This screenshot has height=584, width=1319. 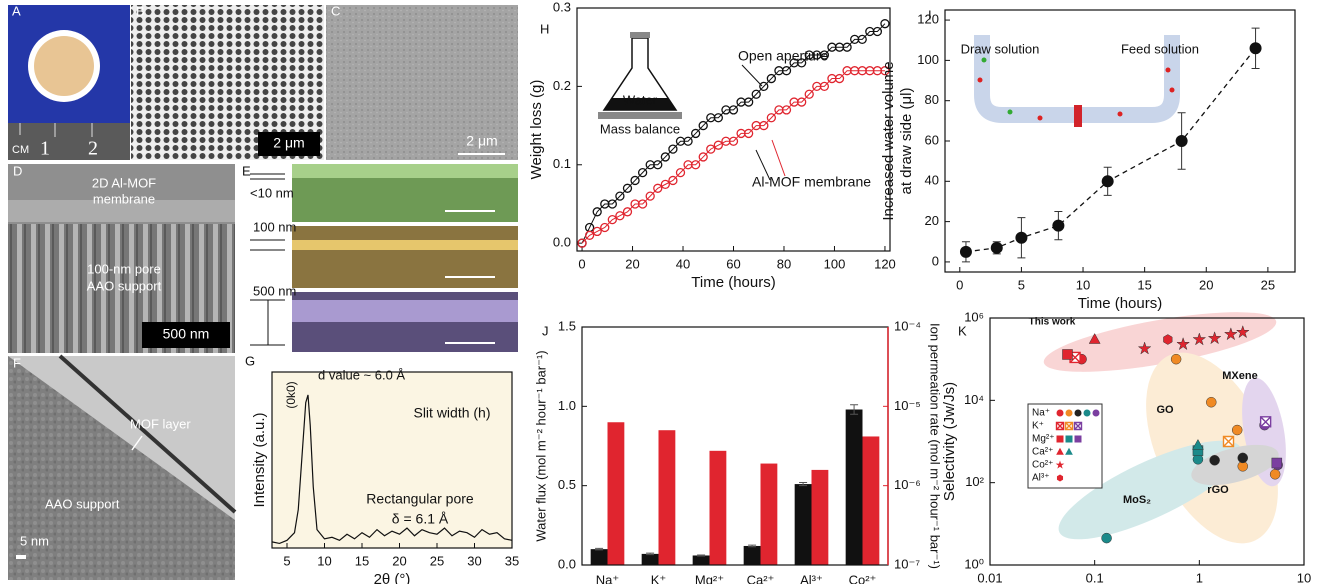 What do you see at coordinates (932, 220) in the screenshot?
I see `y-tick-label: 20` at bounding box center [932, 220].